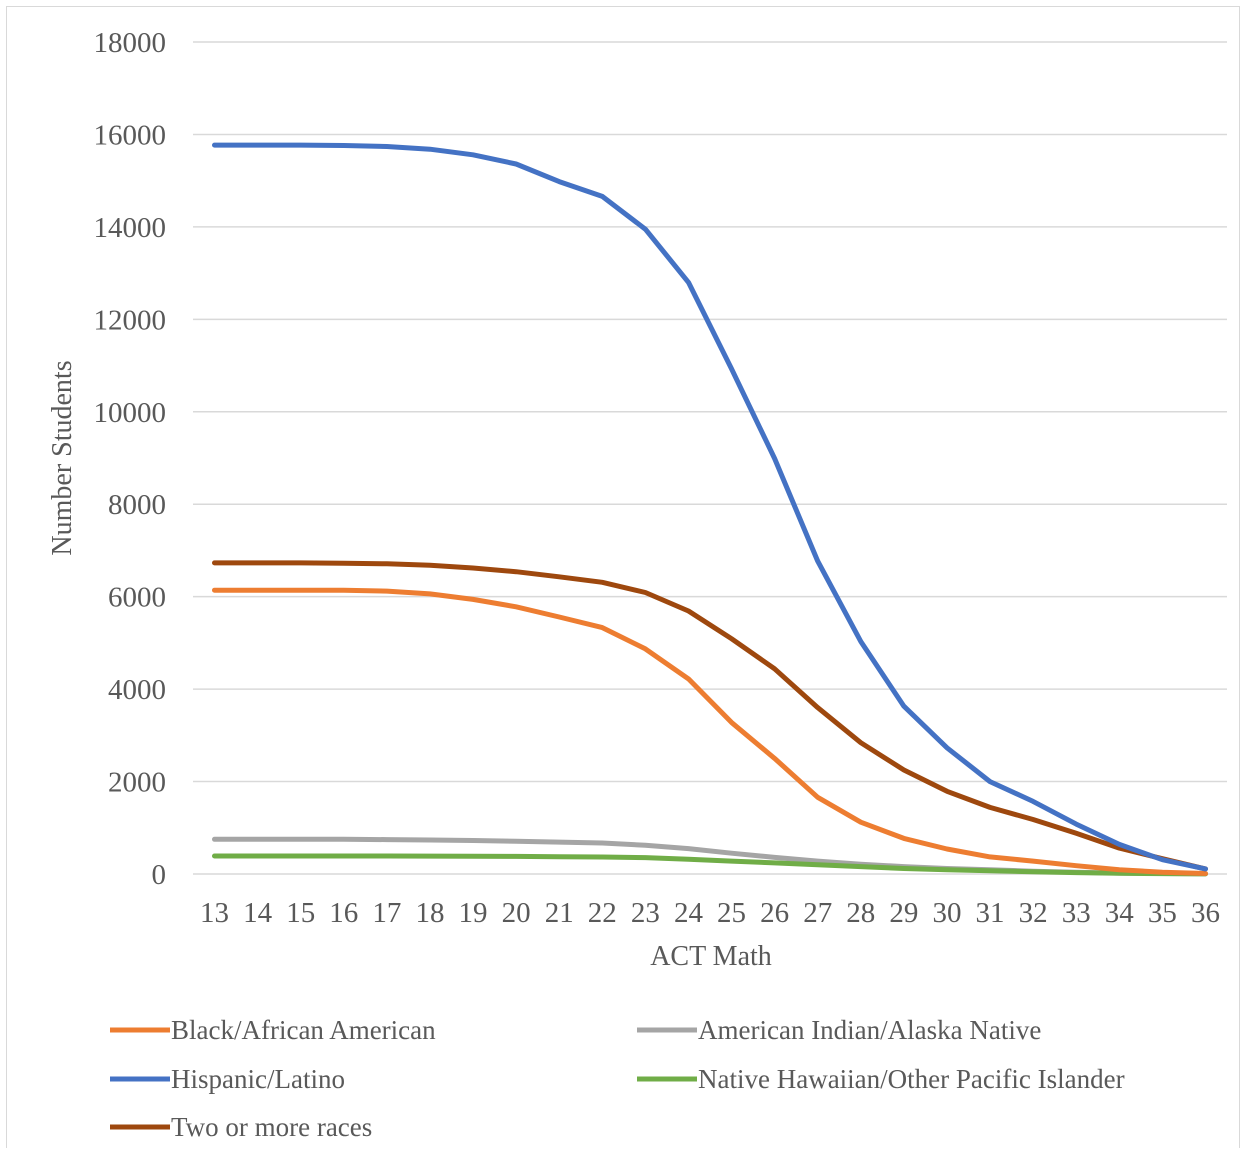 This screenshot has width=1246, height=1154. Describe the element at coordinates (130, 320) in the screenshot. I see `y-tick-label: 12000` at that location.